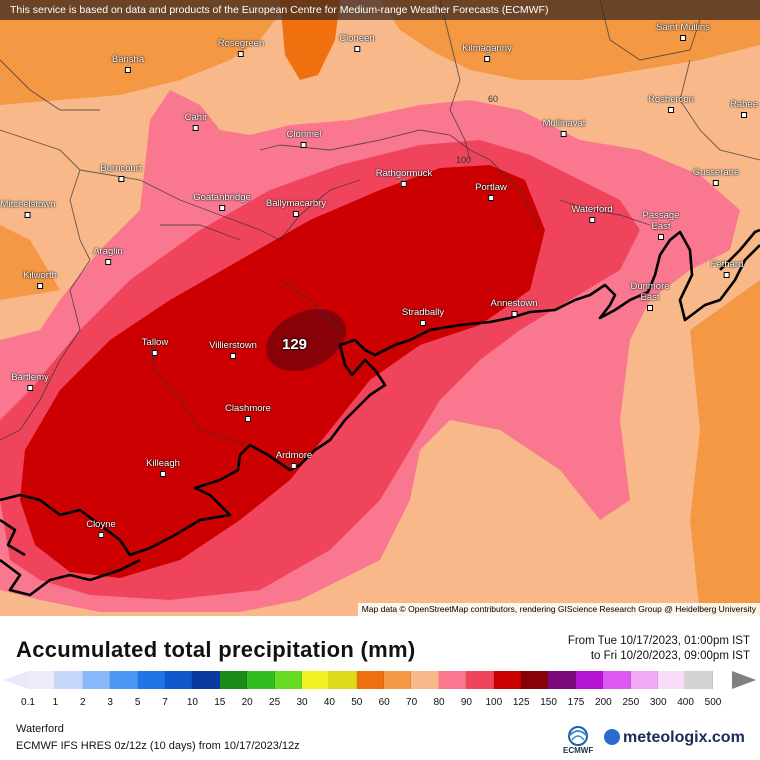 The width and height of the screenshot is (760, 760). Describe the element at coordinates (576, 702) in the screenshot. I see `colorbar-tick-label: 175` at that location.